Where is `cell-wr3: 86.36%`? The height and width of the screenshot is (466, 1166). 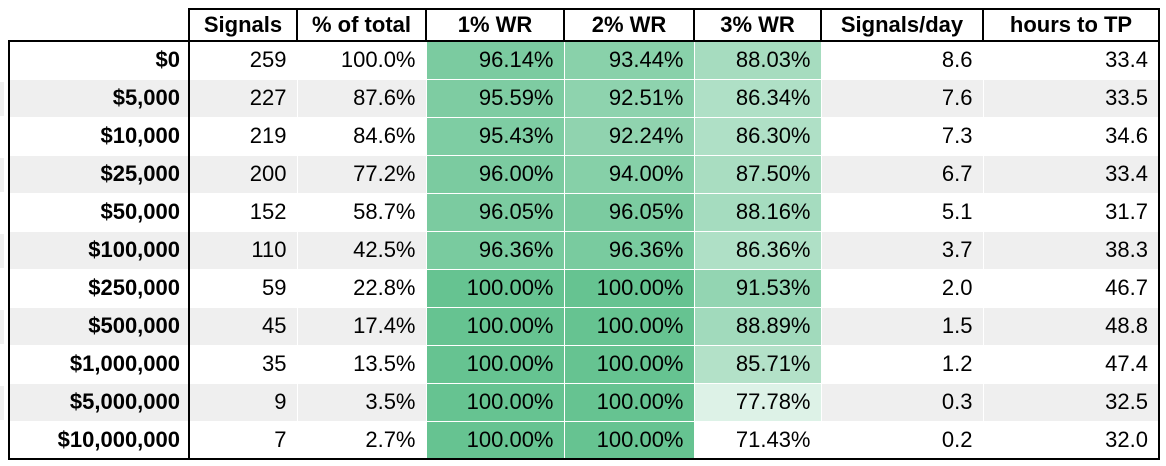 cell-wr3: 86.36% is located at coordinates (757, 250).